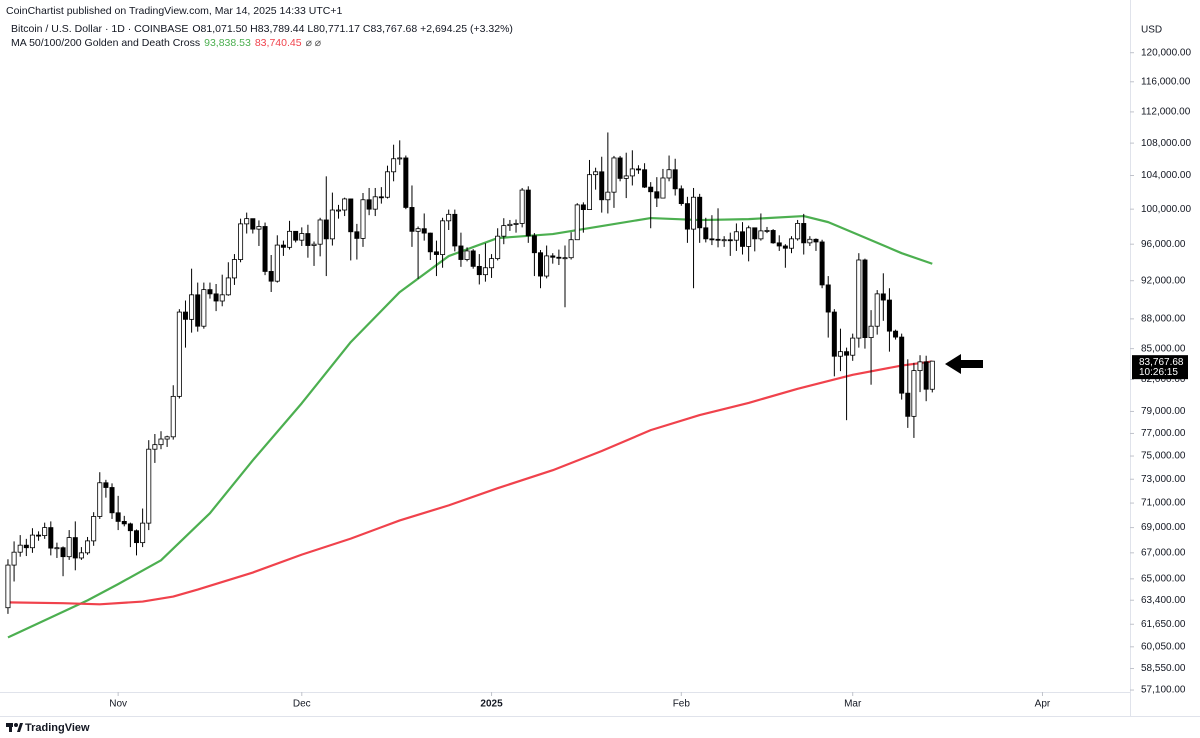 This screenshot has width=1200, height=738. I want to click on y-tick-label: 108,000.00, so click(1166, 143).